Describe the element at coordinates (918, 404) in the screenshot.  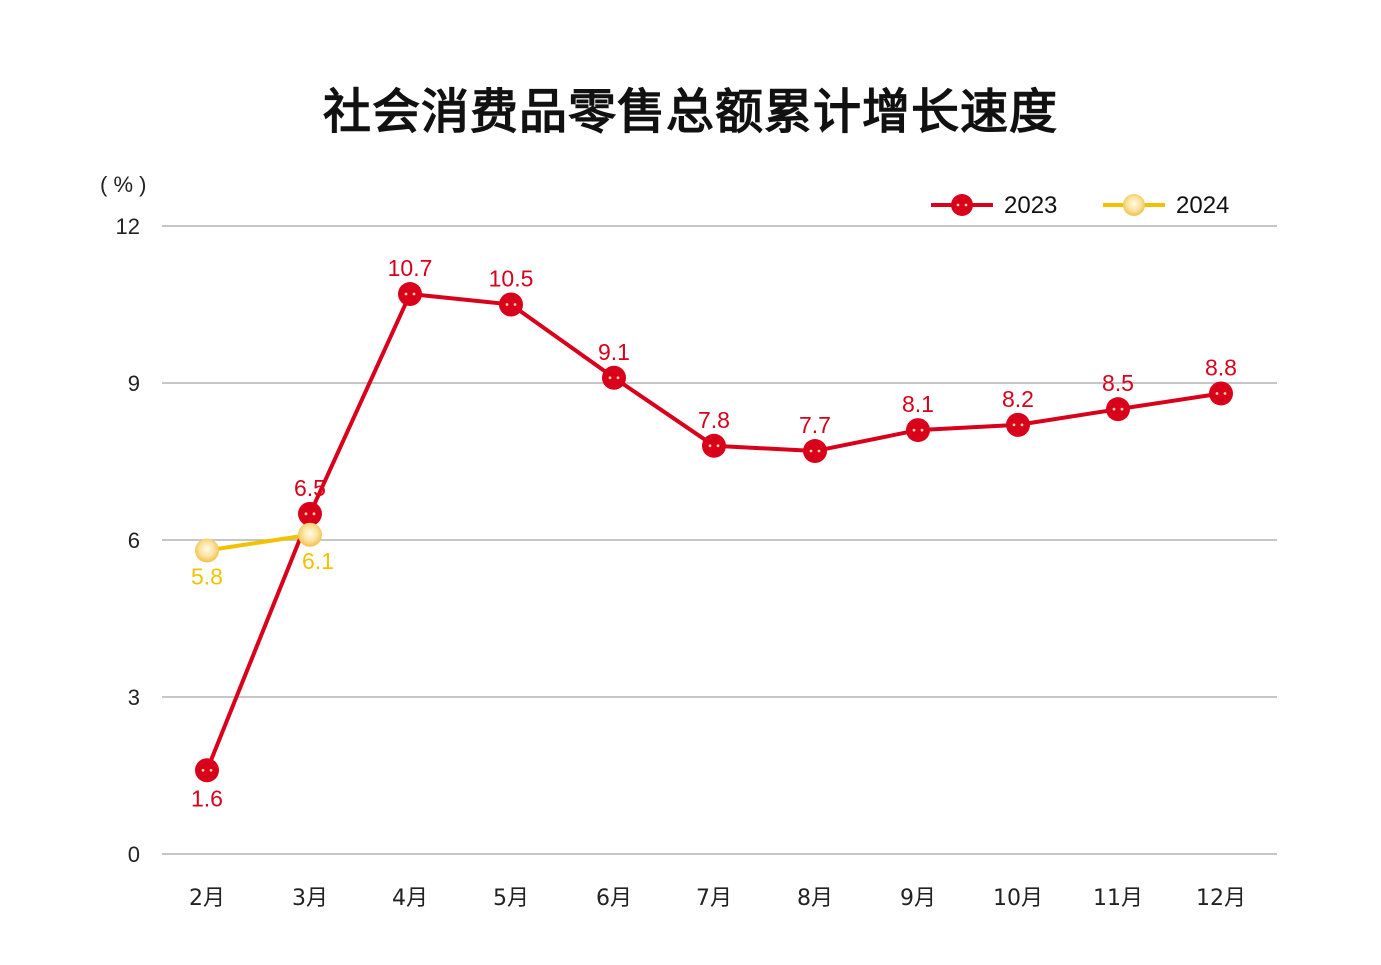
I see `data-label-2023: 8.1` at that location.